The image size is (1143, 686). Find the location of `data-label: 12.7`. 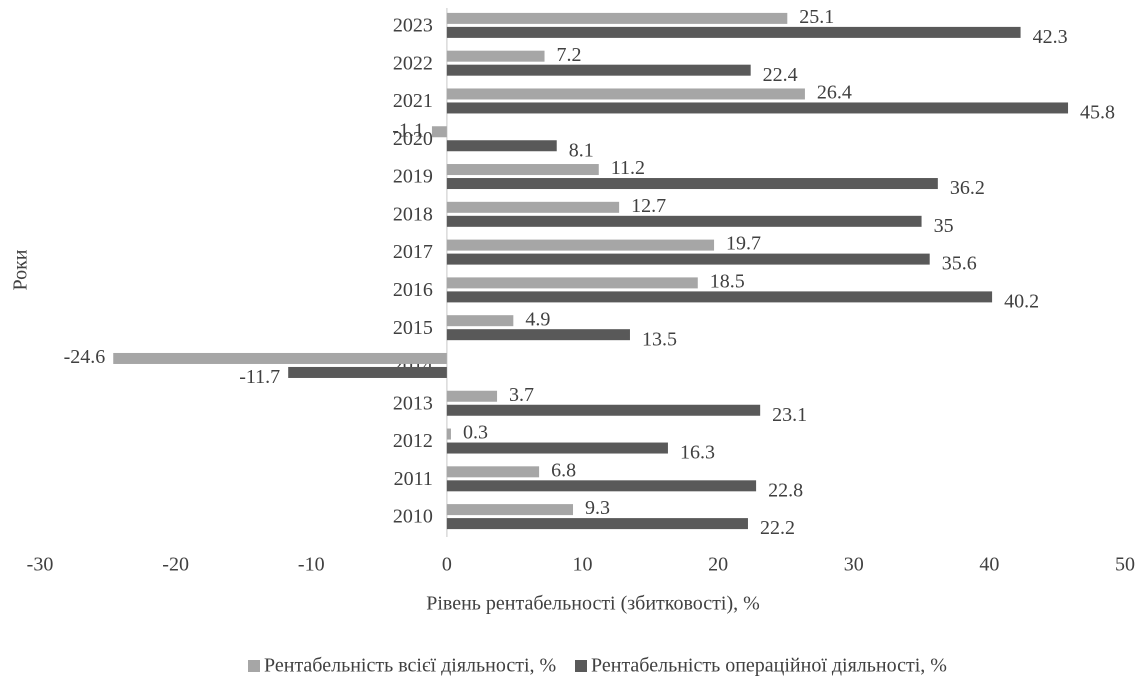

data-label: 12.7 is located at coordinates (648, 206).